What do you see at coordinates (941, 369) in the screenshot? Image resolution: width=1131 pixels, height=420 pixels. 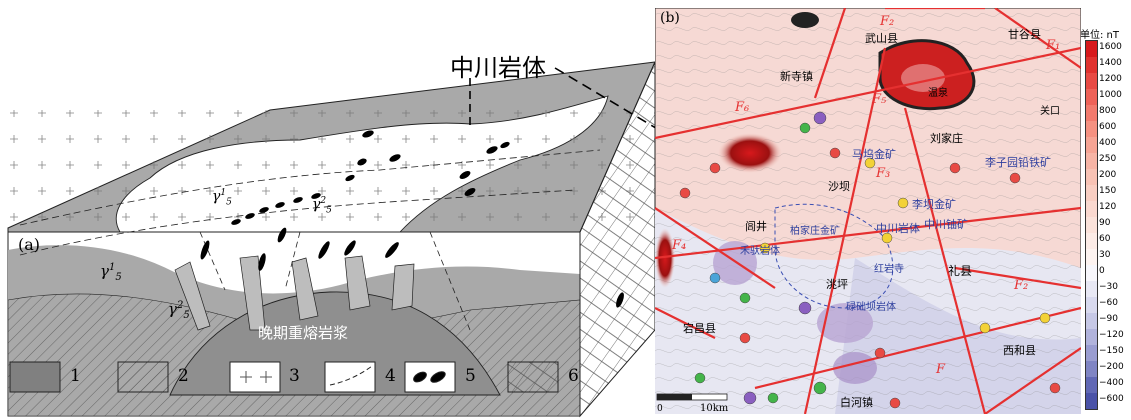 I see `fault-label: F` at bounding box center [941, 369].